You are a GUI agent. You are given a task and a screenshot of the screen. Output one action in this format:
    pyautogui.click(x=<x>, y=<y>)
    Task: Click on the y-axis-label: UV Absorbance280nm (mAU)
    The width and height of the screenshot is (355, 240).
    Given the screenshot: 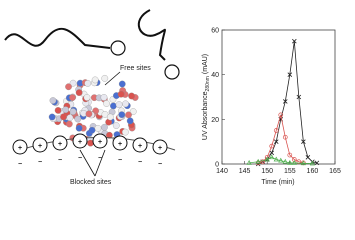 What is the action you would take?
    pyautogui.click(x=206, y=97)
    